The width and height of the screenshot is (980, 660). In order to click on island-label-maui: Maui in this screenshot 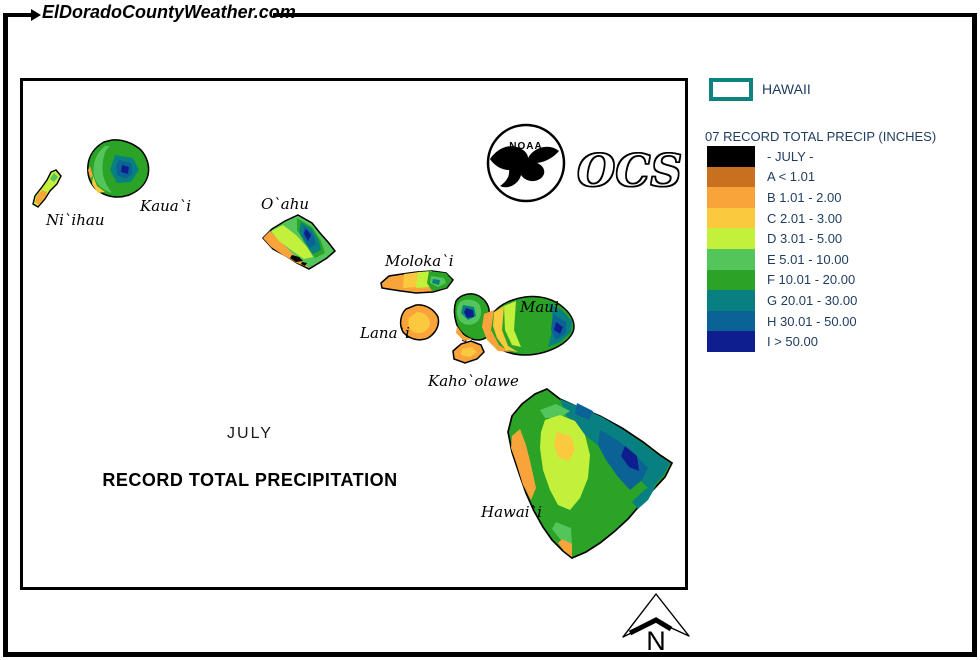, I will do `click(539, 307)`.